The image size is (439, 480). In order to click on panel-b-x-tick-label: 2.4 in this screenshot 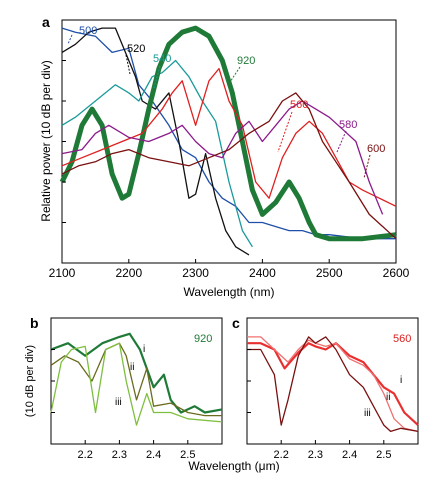, I will do `click(153, 455)`.